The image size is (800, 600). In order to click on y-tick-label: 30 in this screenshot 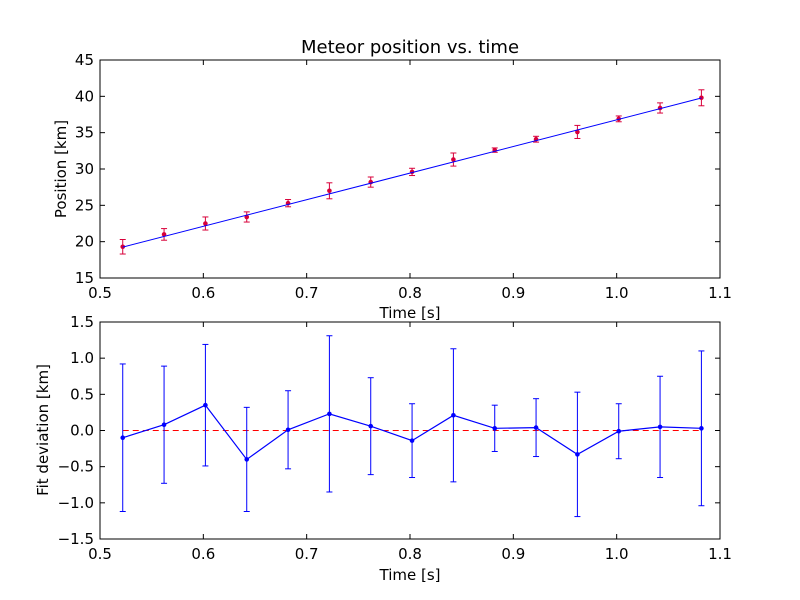, I will do `click(84, 169)`.